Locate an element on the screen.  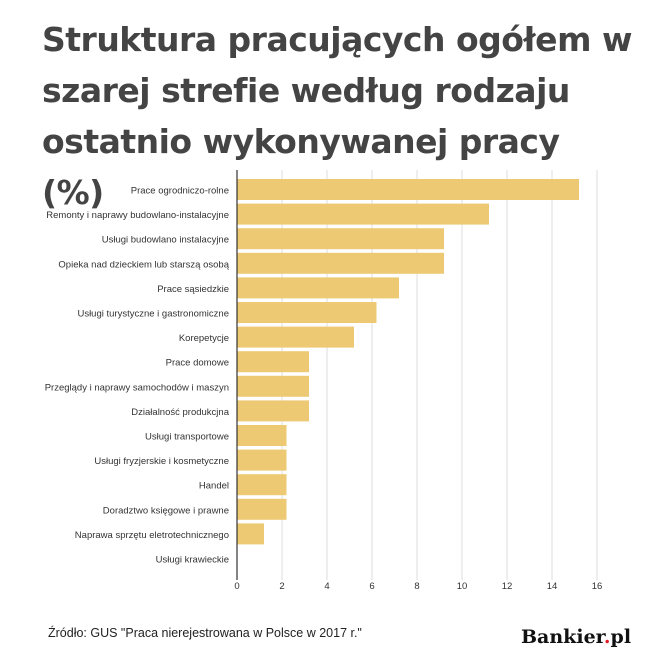
category-label: Opieka nad dzieckiem lub starszą osobą is located at coordinates (143, 264).